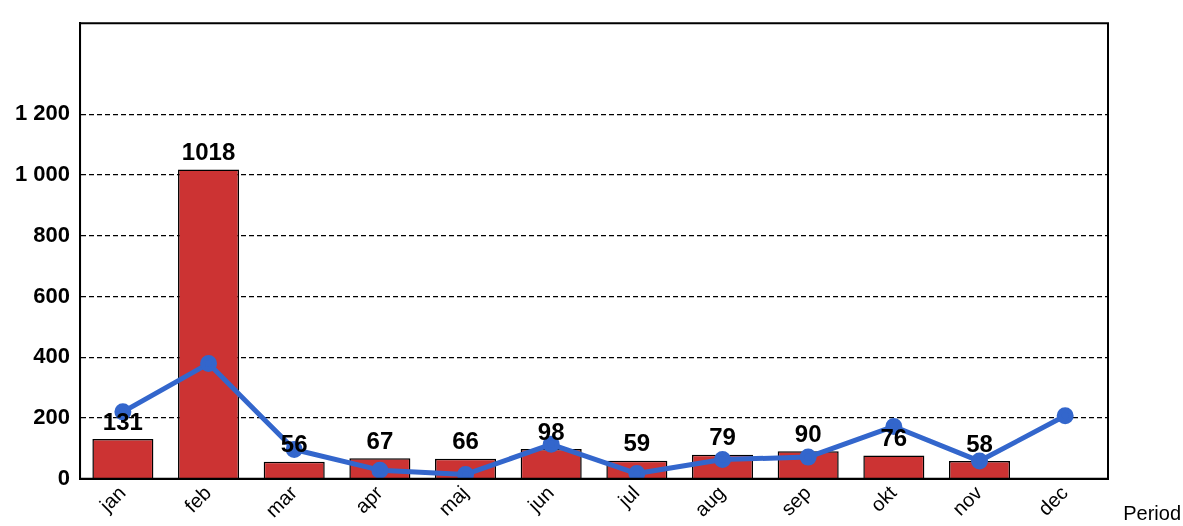 Image resolution: width=1183 pixels, height=526 pixels. Describe the element at coordinates (465, 441) in the screenshot. I see `data-label: 66` at that location.